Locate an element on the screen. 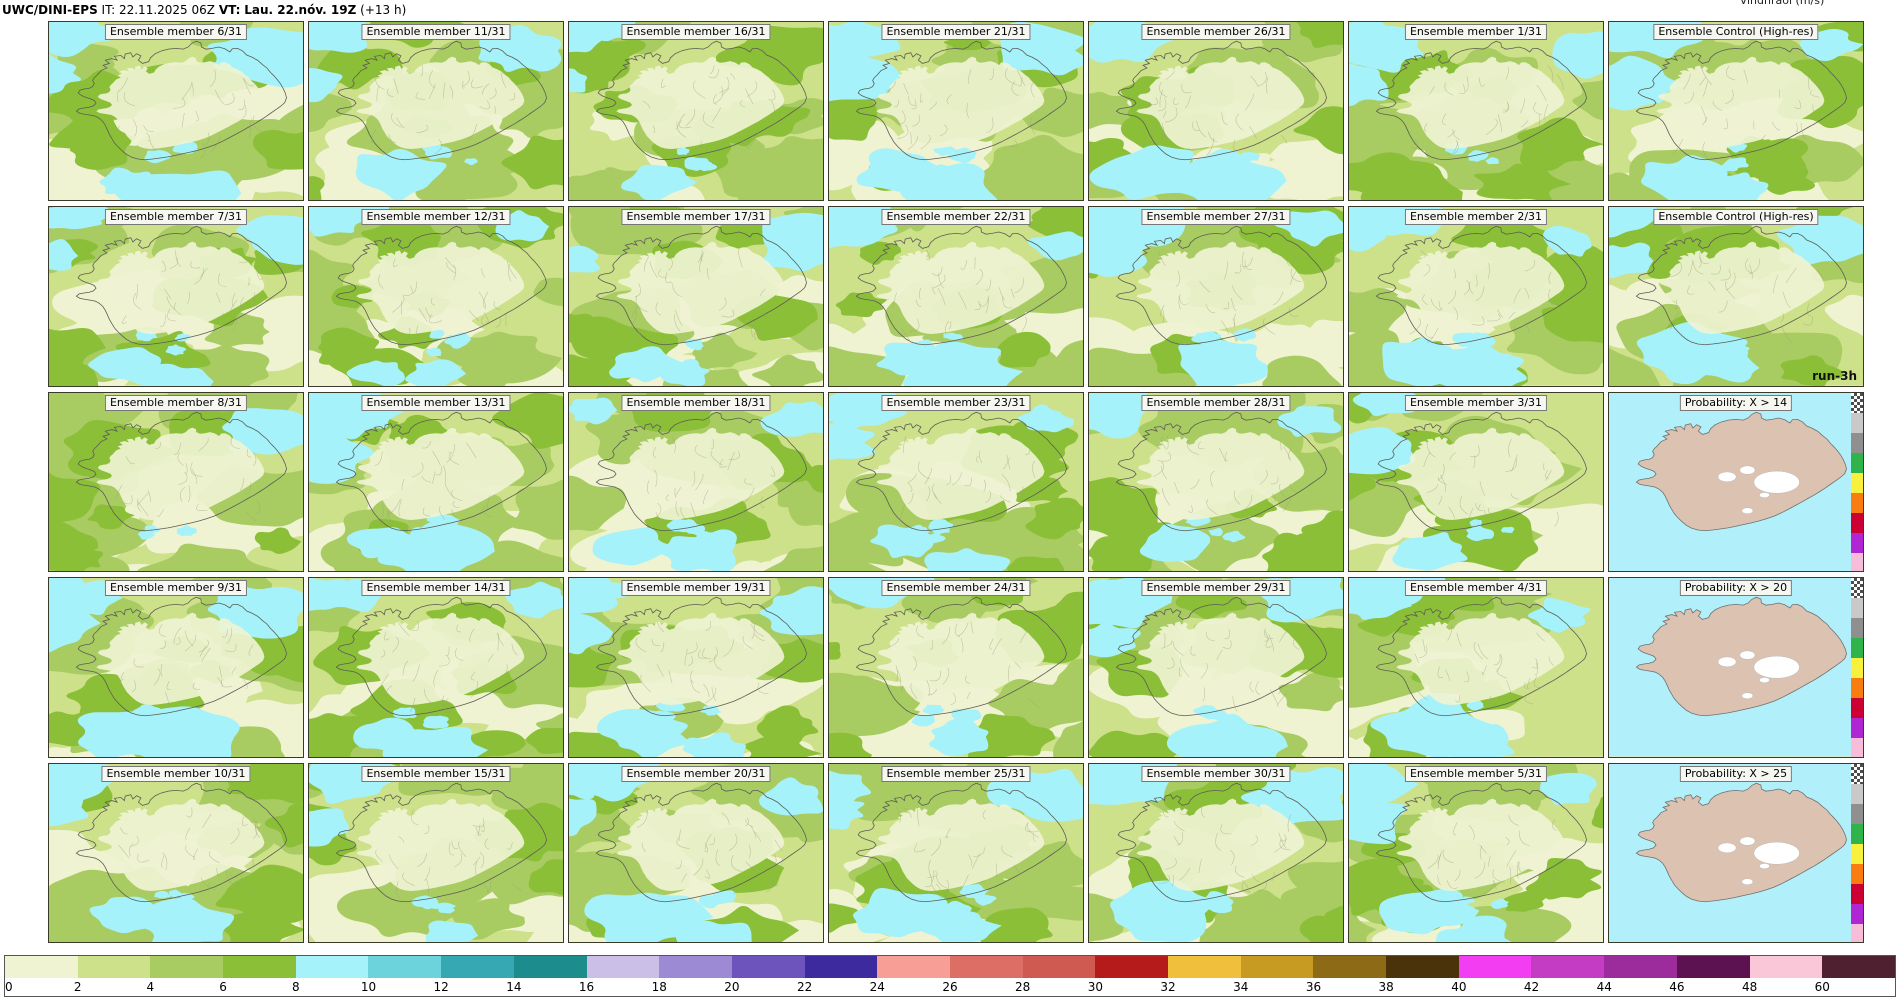 The width and height of the screenshot is (1900, 1000). ensemble-member-panel: Ensemble member 5/31 is located at coordinates (1476, 852).